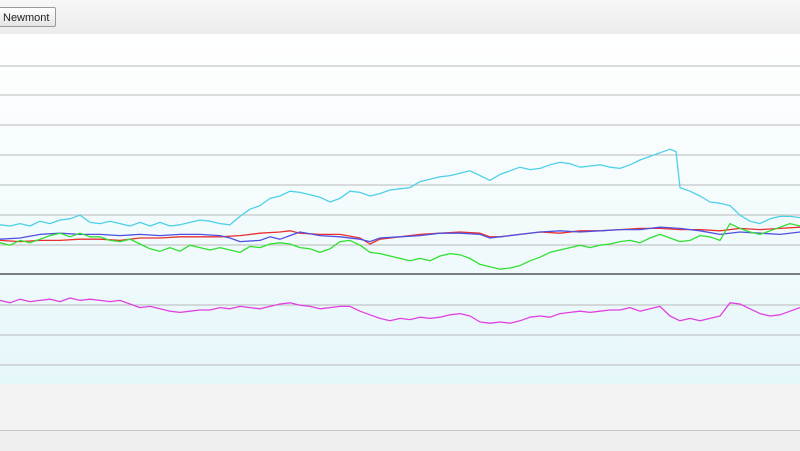  I want to click on chart-scroll-strip, so click(400, 440).